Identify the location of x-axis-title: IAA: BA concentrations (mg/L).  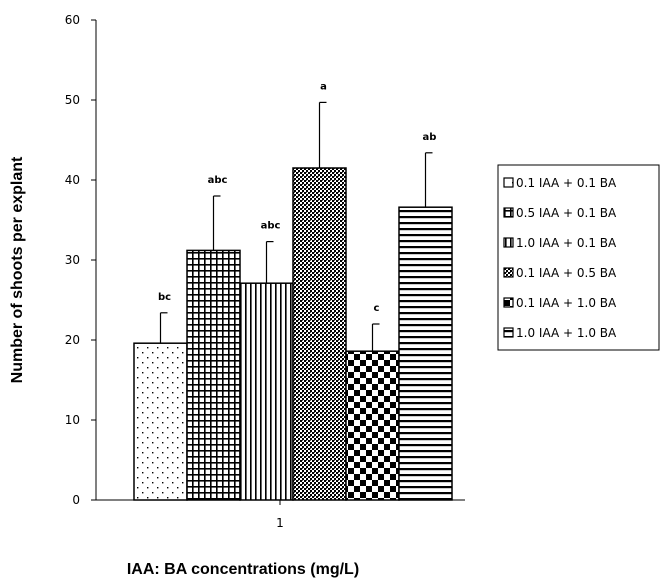
(243, 569).